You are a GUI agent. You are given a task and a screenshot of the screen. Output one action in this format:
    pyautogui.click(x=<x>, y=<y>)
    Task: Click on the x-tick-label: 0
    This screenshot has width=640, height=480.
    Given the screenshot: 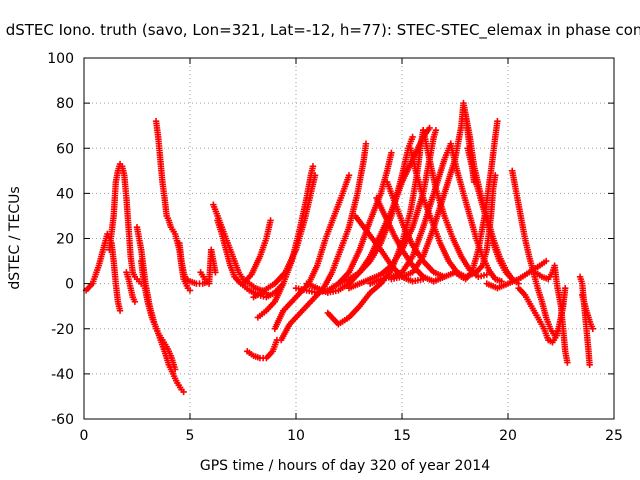 What is the action you would take?
    pyautogui.click(x=84, y=436)
    